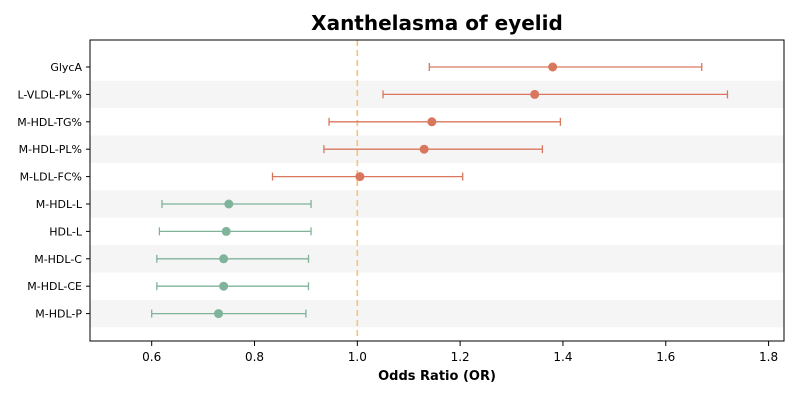 The image size is (800, 400). What do you see at coordinates (254, 357) in the screenshot?
I see `x-tick-label: 0.8` at bounding box center [254, 357].